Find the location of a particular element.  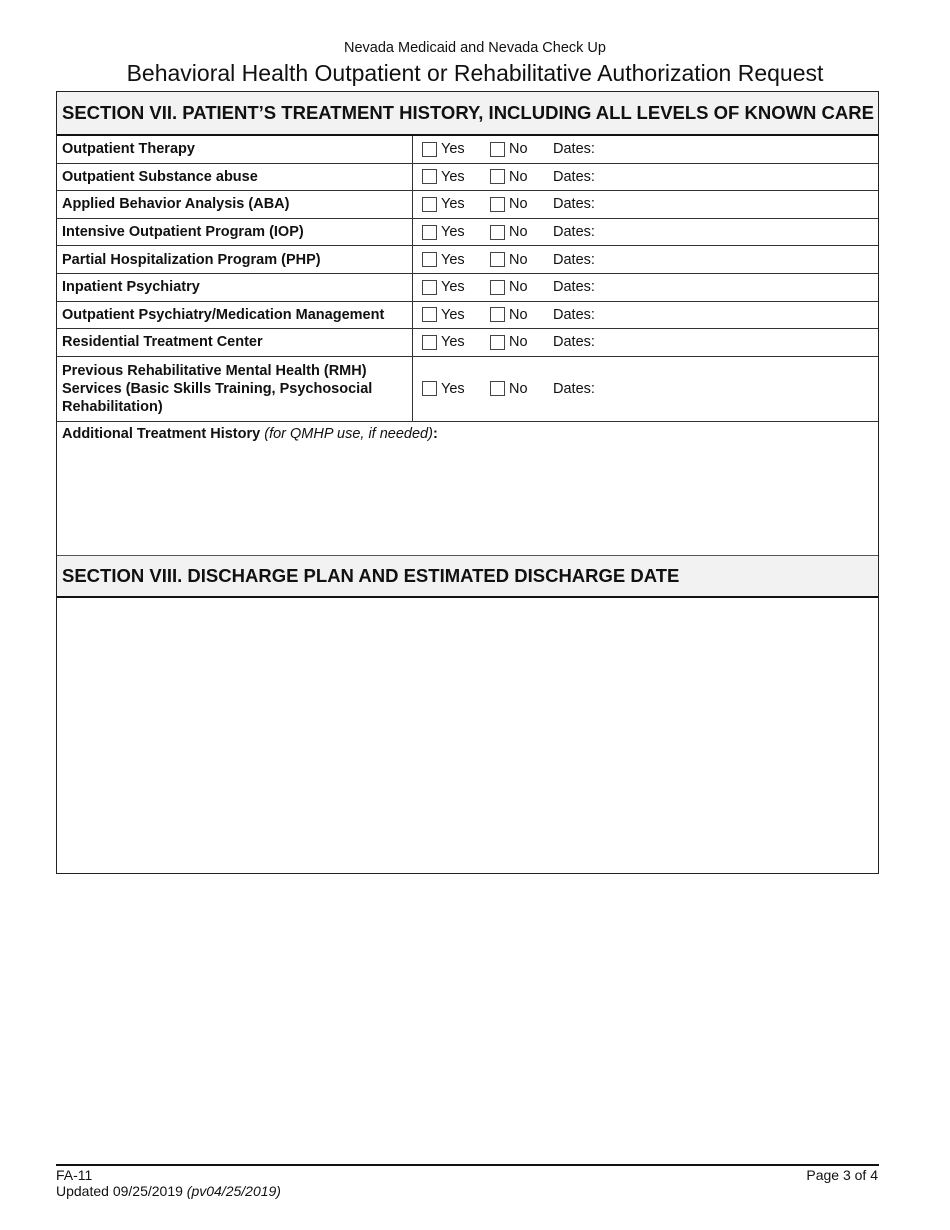

treatment-label: Inpatient Psychiatry is located at coordinates (235, 287).